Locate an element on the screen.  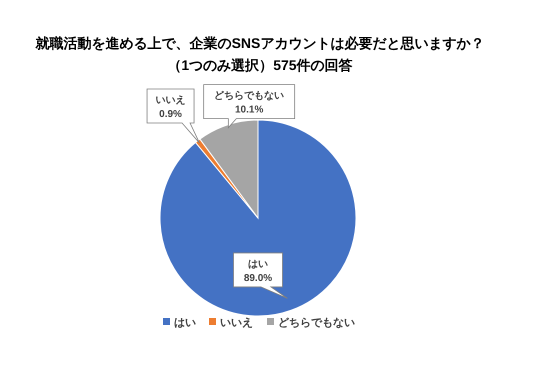
legend-label: はい is located at coordinates (185, 323).